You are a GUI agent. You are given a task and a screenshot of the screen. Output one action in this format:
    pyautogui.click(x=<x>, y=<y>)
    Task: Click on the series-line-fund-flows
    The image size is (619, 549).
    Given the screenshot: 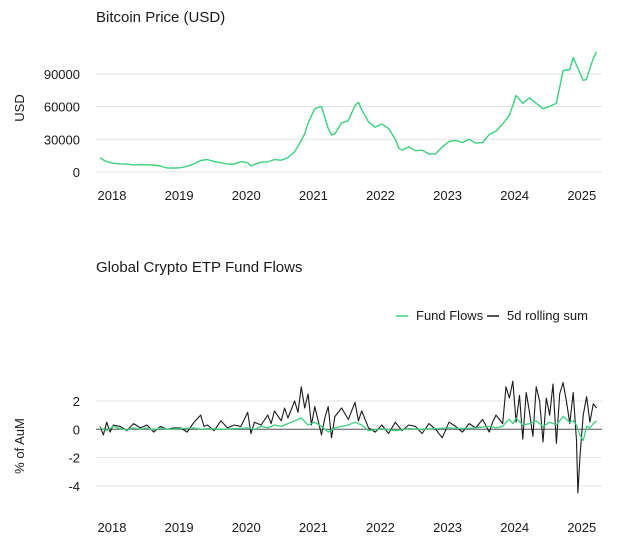 What is the action you would take?
    pyautogui.click(x=348, y=428)
    